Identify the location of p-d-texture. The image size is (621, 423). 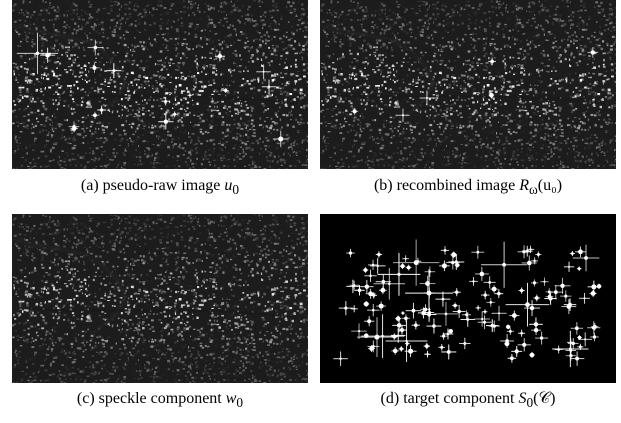
(467, 303).